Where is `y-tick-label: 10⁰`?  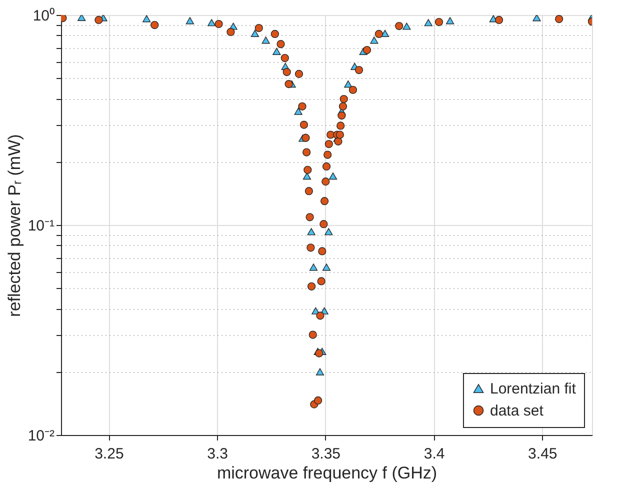
y-tick-label: 10⁰ is located at coordinates (43, 16).